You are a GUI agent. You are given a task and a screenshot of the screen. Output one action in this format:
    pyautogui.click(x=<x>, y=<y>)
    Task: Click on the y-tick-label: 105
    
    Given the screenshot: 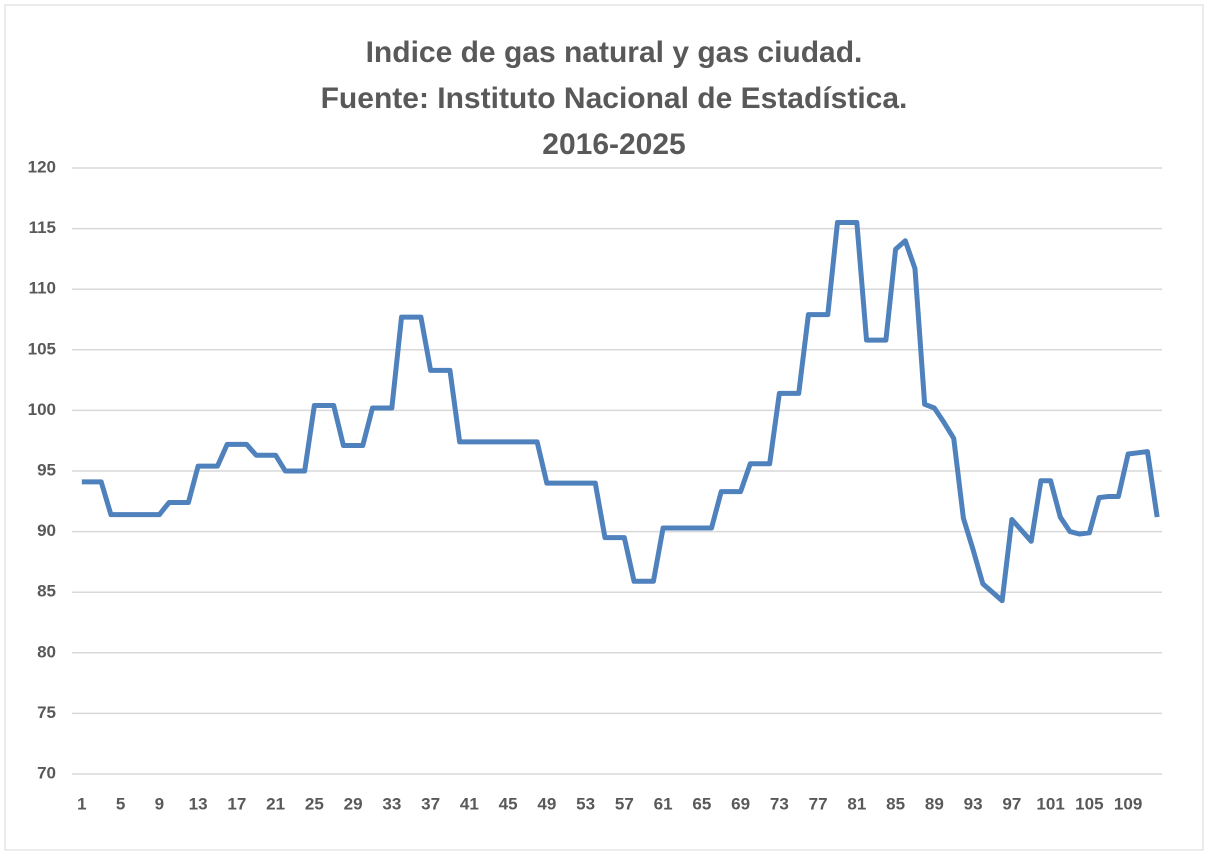 What is the action you would take?
    pyautogui.click(x=42, y=348)
    